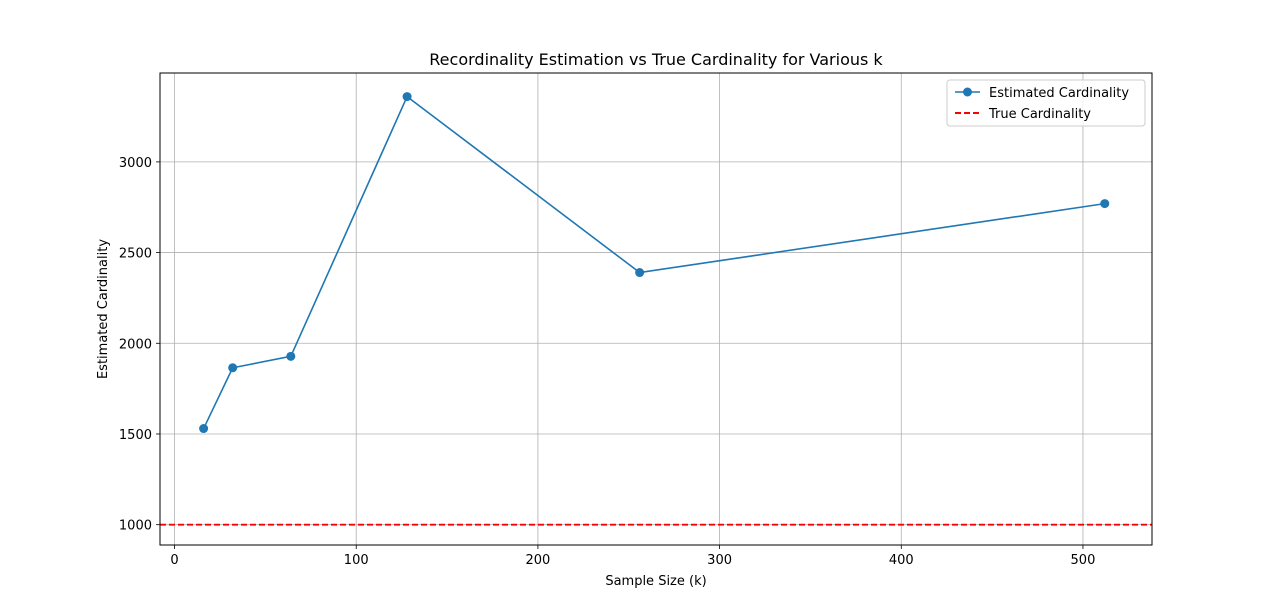  I want to click on y-tick-label: 1000, so click(135, 526).